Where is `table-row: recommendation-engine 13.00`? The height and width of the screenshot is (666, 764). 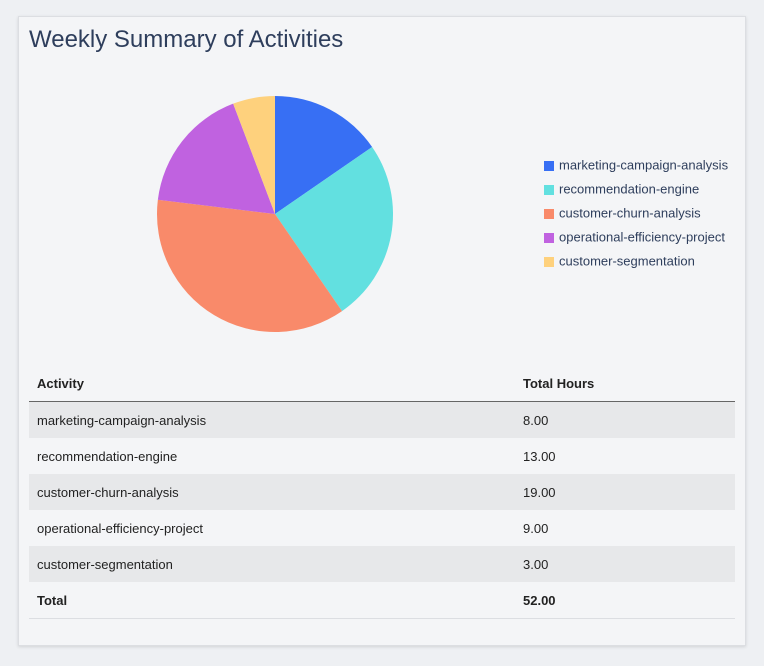
table-row: recommendation-engine 13.00 is located at coordinates (382, 456).